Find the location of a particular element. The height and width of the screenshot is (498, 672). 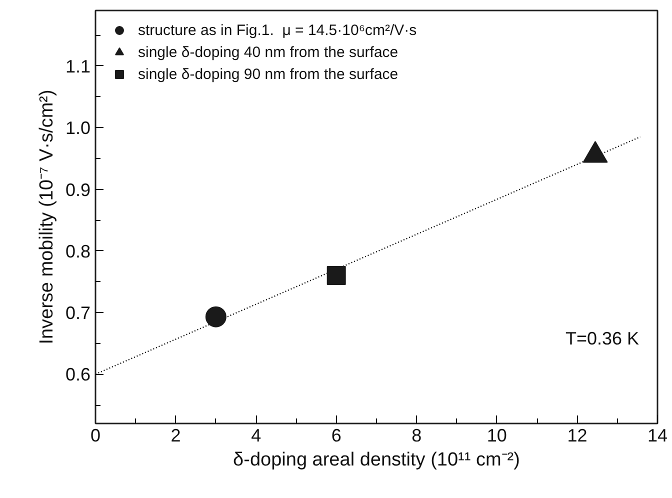

legend-label: structure as in Fig.1. μ = 14.5·10⁶cm²/V·s is located at coordinates (277, 30).